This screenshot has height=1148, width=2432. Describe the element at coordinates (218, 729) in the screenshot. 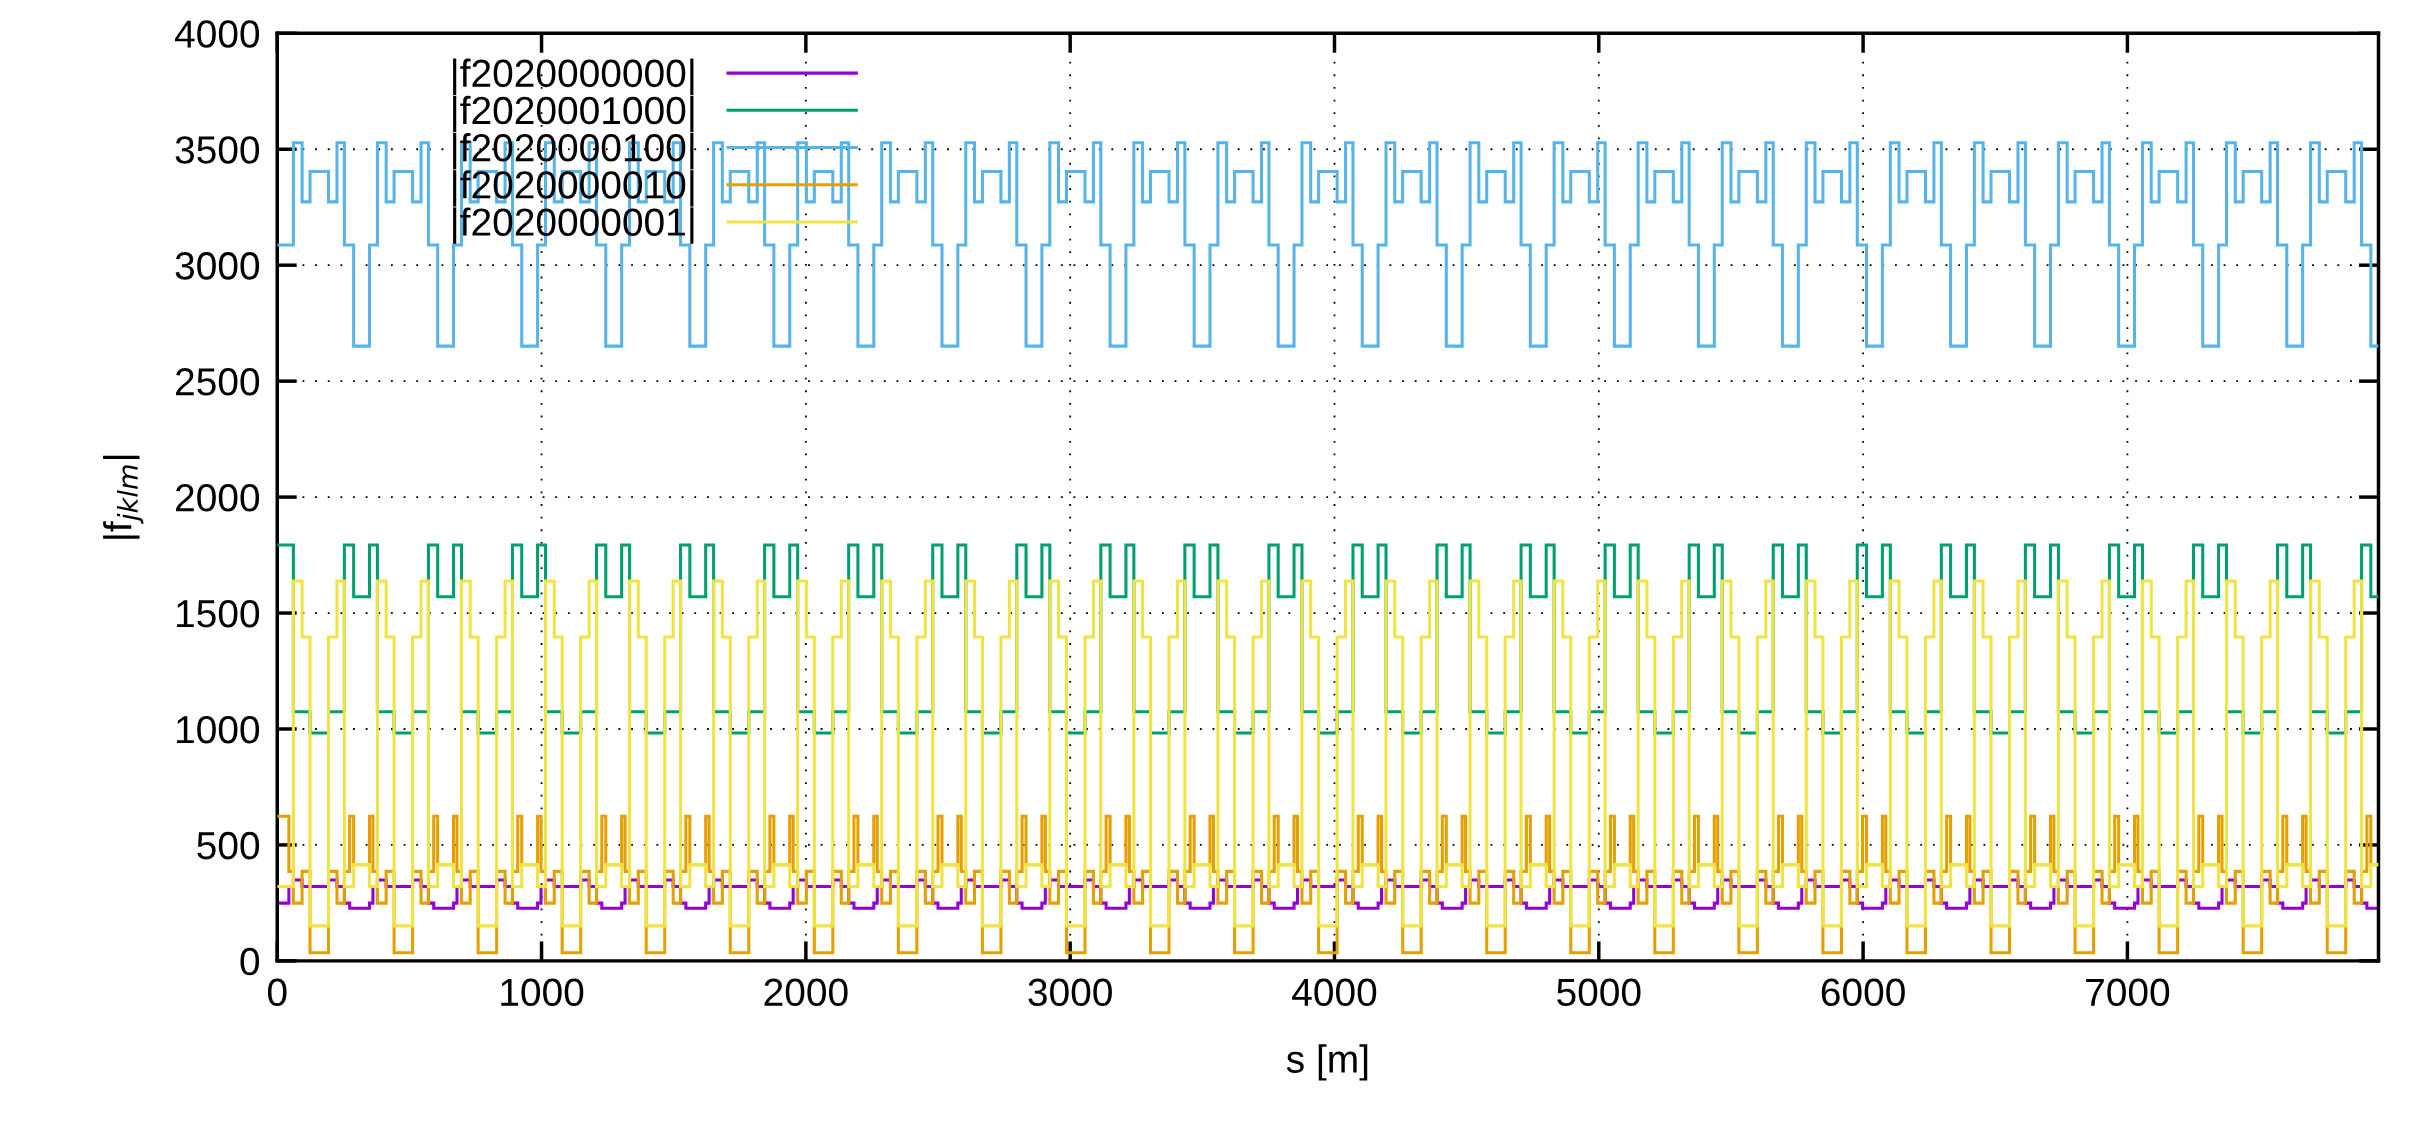

I see `y-tick-label: 1000` at that location.